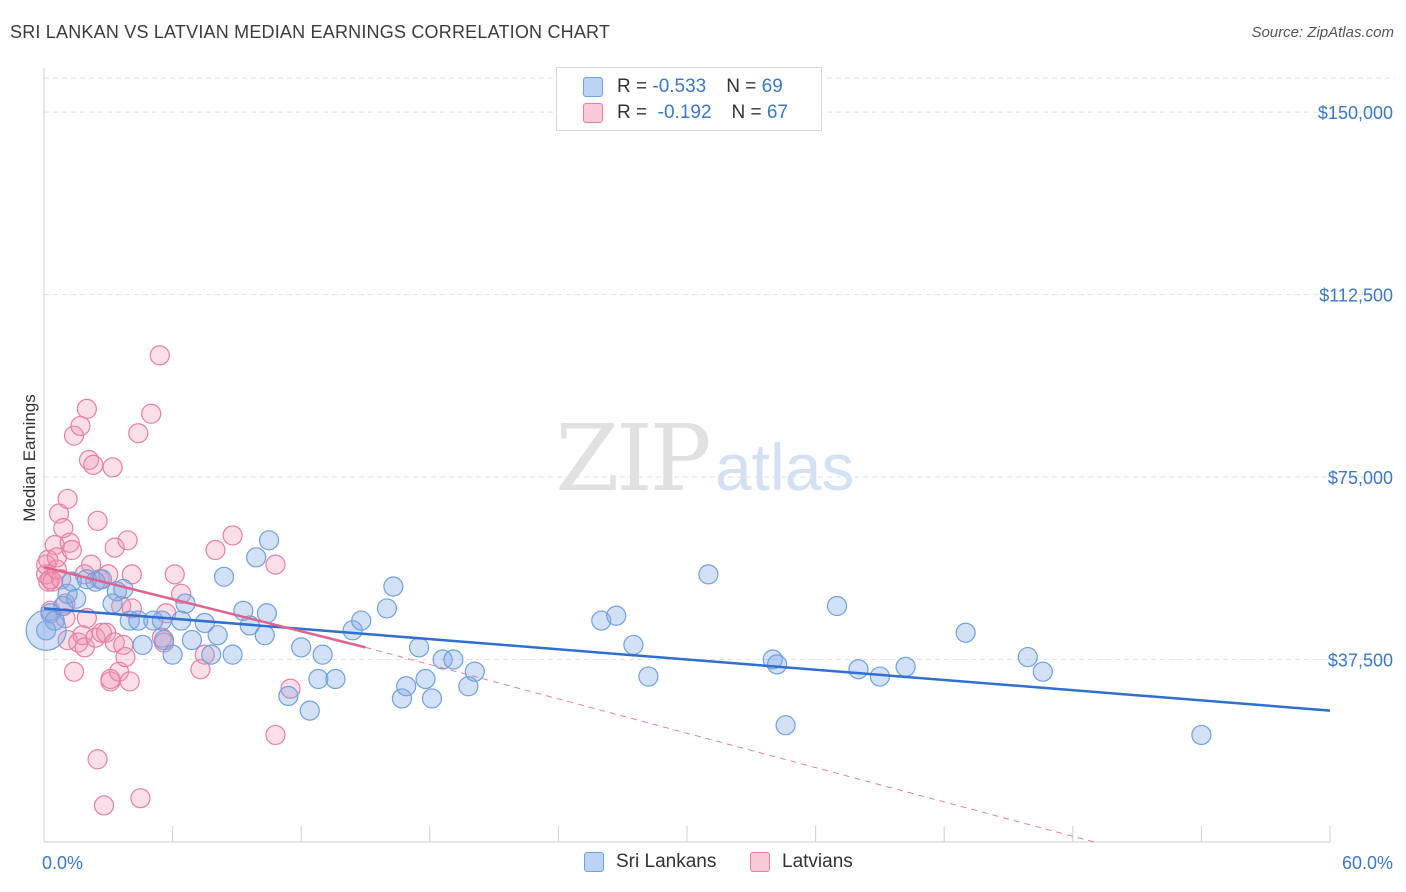 The height and width of the screenshot is (892, 1406). I want to click on legend-row-latvians: R = -0.192 N = 67, so click(685, 113).